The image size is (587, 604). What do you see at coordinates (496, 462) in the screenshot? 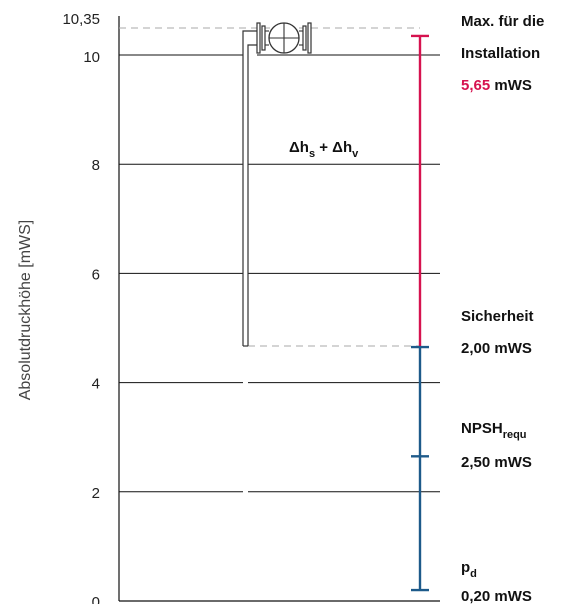
I see `npsh-value: 2,50 mWS` at bounding box center [496, 462].